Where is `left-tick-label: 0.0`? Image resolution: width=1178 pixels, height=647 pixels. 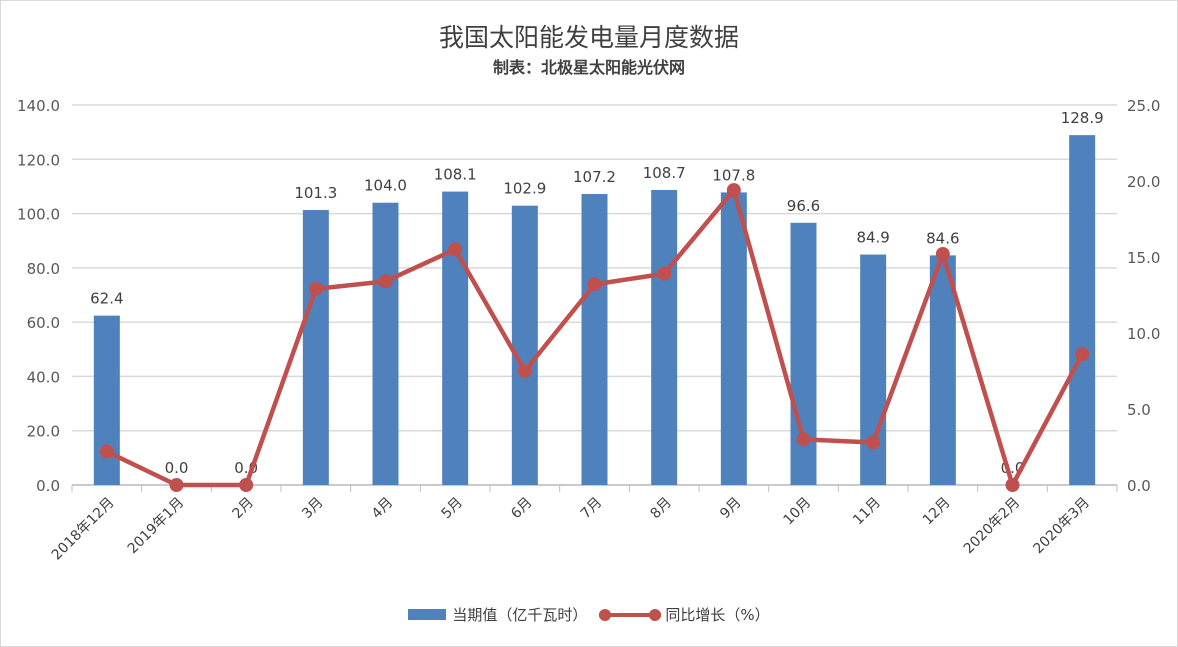
left-tick-label: 0.0 is located at coordinates (48, 486).